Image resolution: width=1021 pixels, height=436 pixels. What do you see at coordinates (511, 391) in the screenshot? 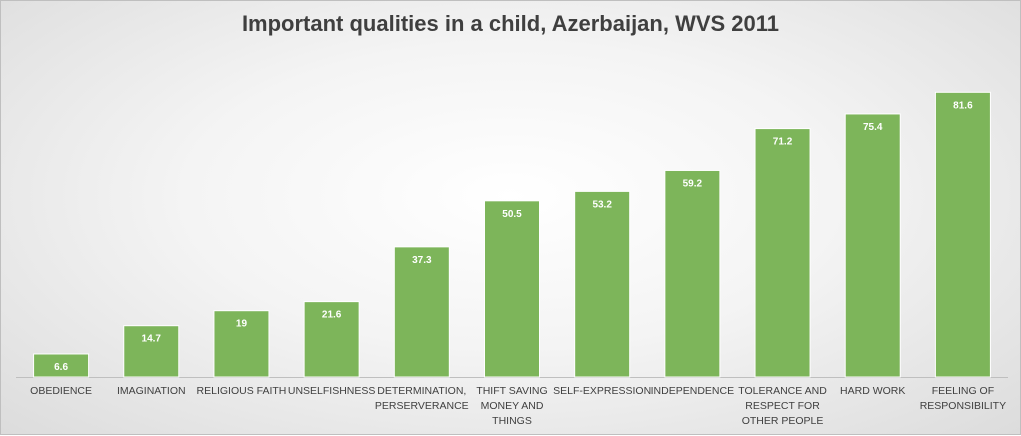
I see `x-tick-label: THIFT SAVING` at bounding box center [511, 391].